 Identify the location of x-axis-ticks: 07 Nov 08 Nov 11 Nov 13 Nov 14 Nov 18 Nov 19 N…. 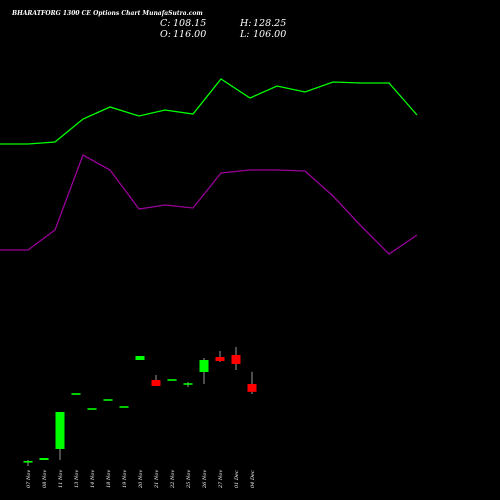
(141, 479).